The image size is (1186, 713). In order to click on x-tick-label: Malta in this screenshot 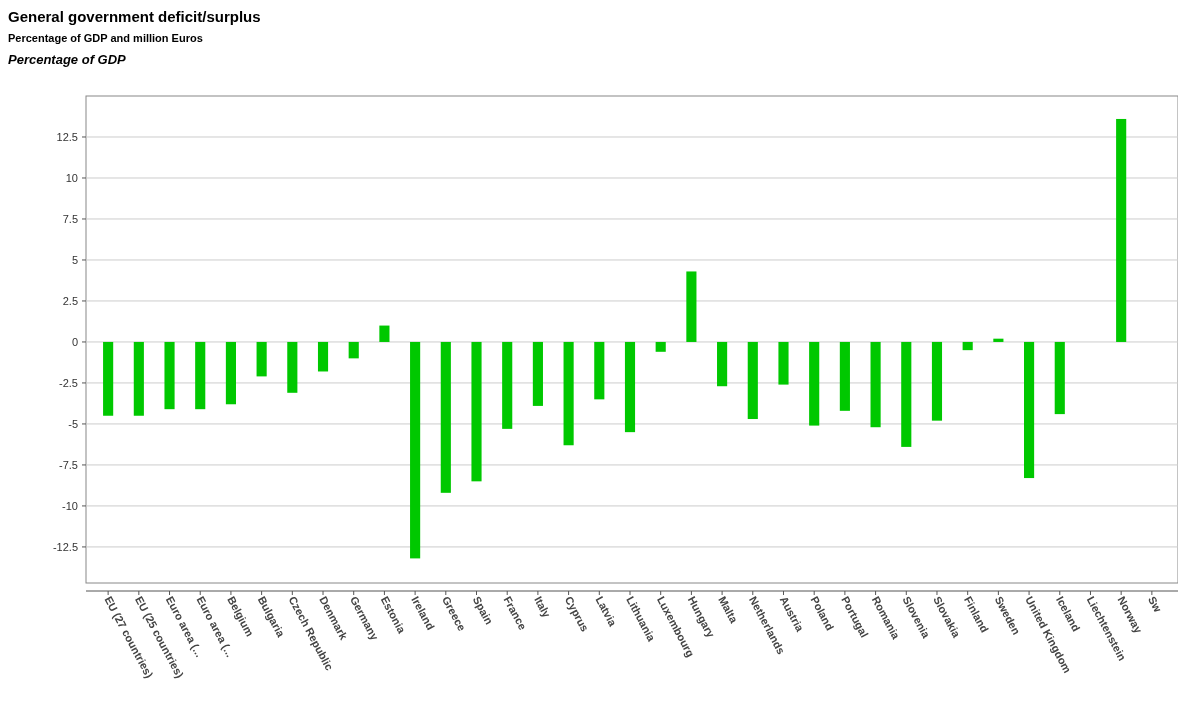, I will do `click(728, 610)`.